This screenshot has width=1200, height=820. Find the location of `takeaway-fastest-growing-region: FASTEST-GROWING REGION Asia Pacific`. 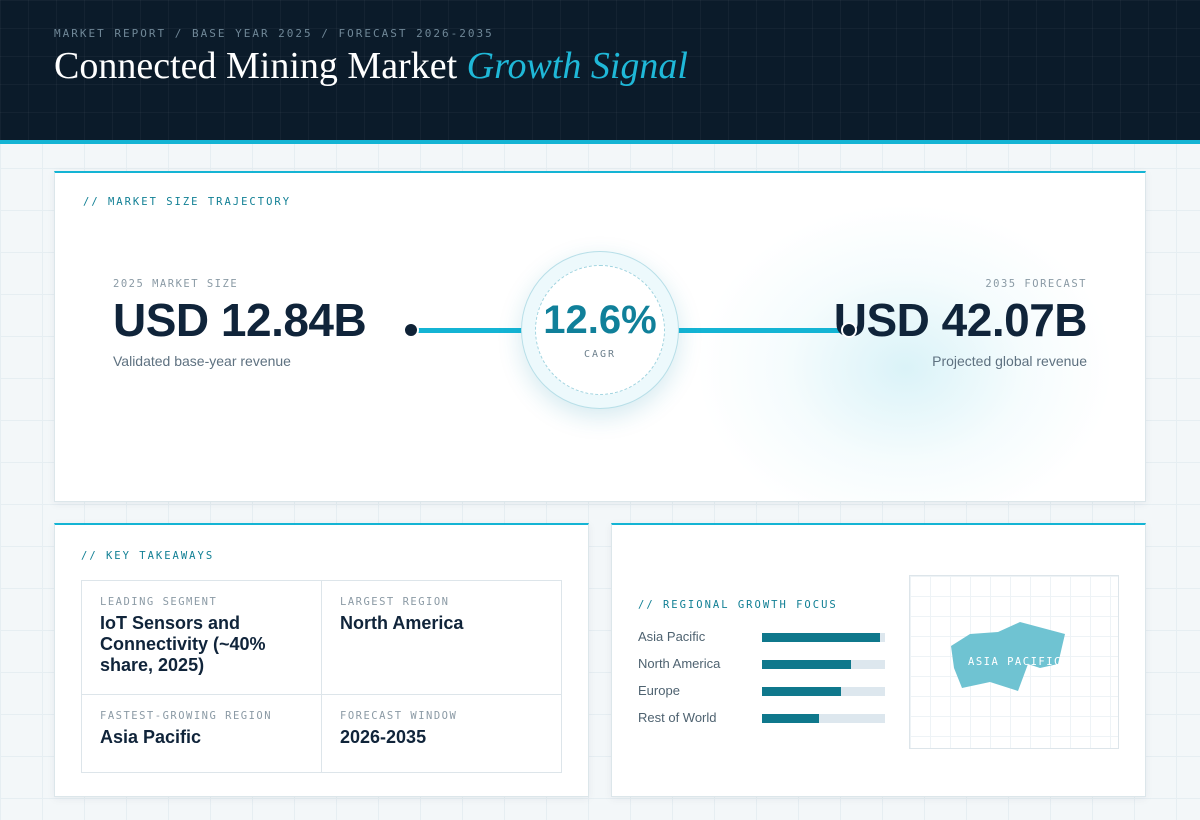

takeaway-fastest-growing-region: FASTEST-GROWING REGION Asia Pacific is located at coordinates (205, 729).